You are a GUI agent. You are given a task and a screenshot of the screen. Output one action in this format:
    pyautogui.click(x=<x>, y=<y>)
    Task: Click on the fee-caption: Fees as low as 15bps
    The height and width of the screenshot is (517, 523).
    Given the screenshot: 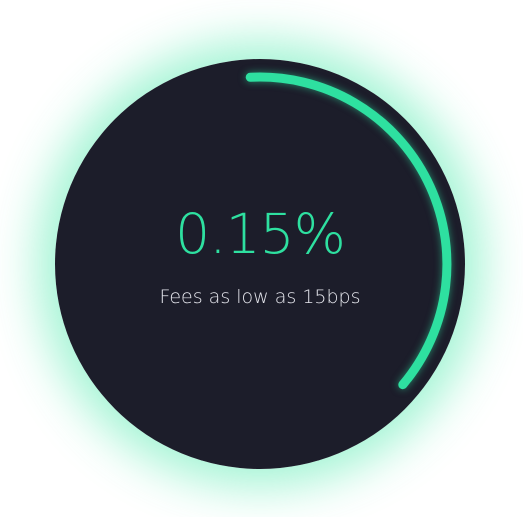 What is the action you would take?
    pyautogui.click(x=260, y=297)
    